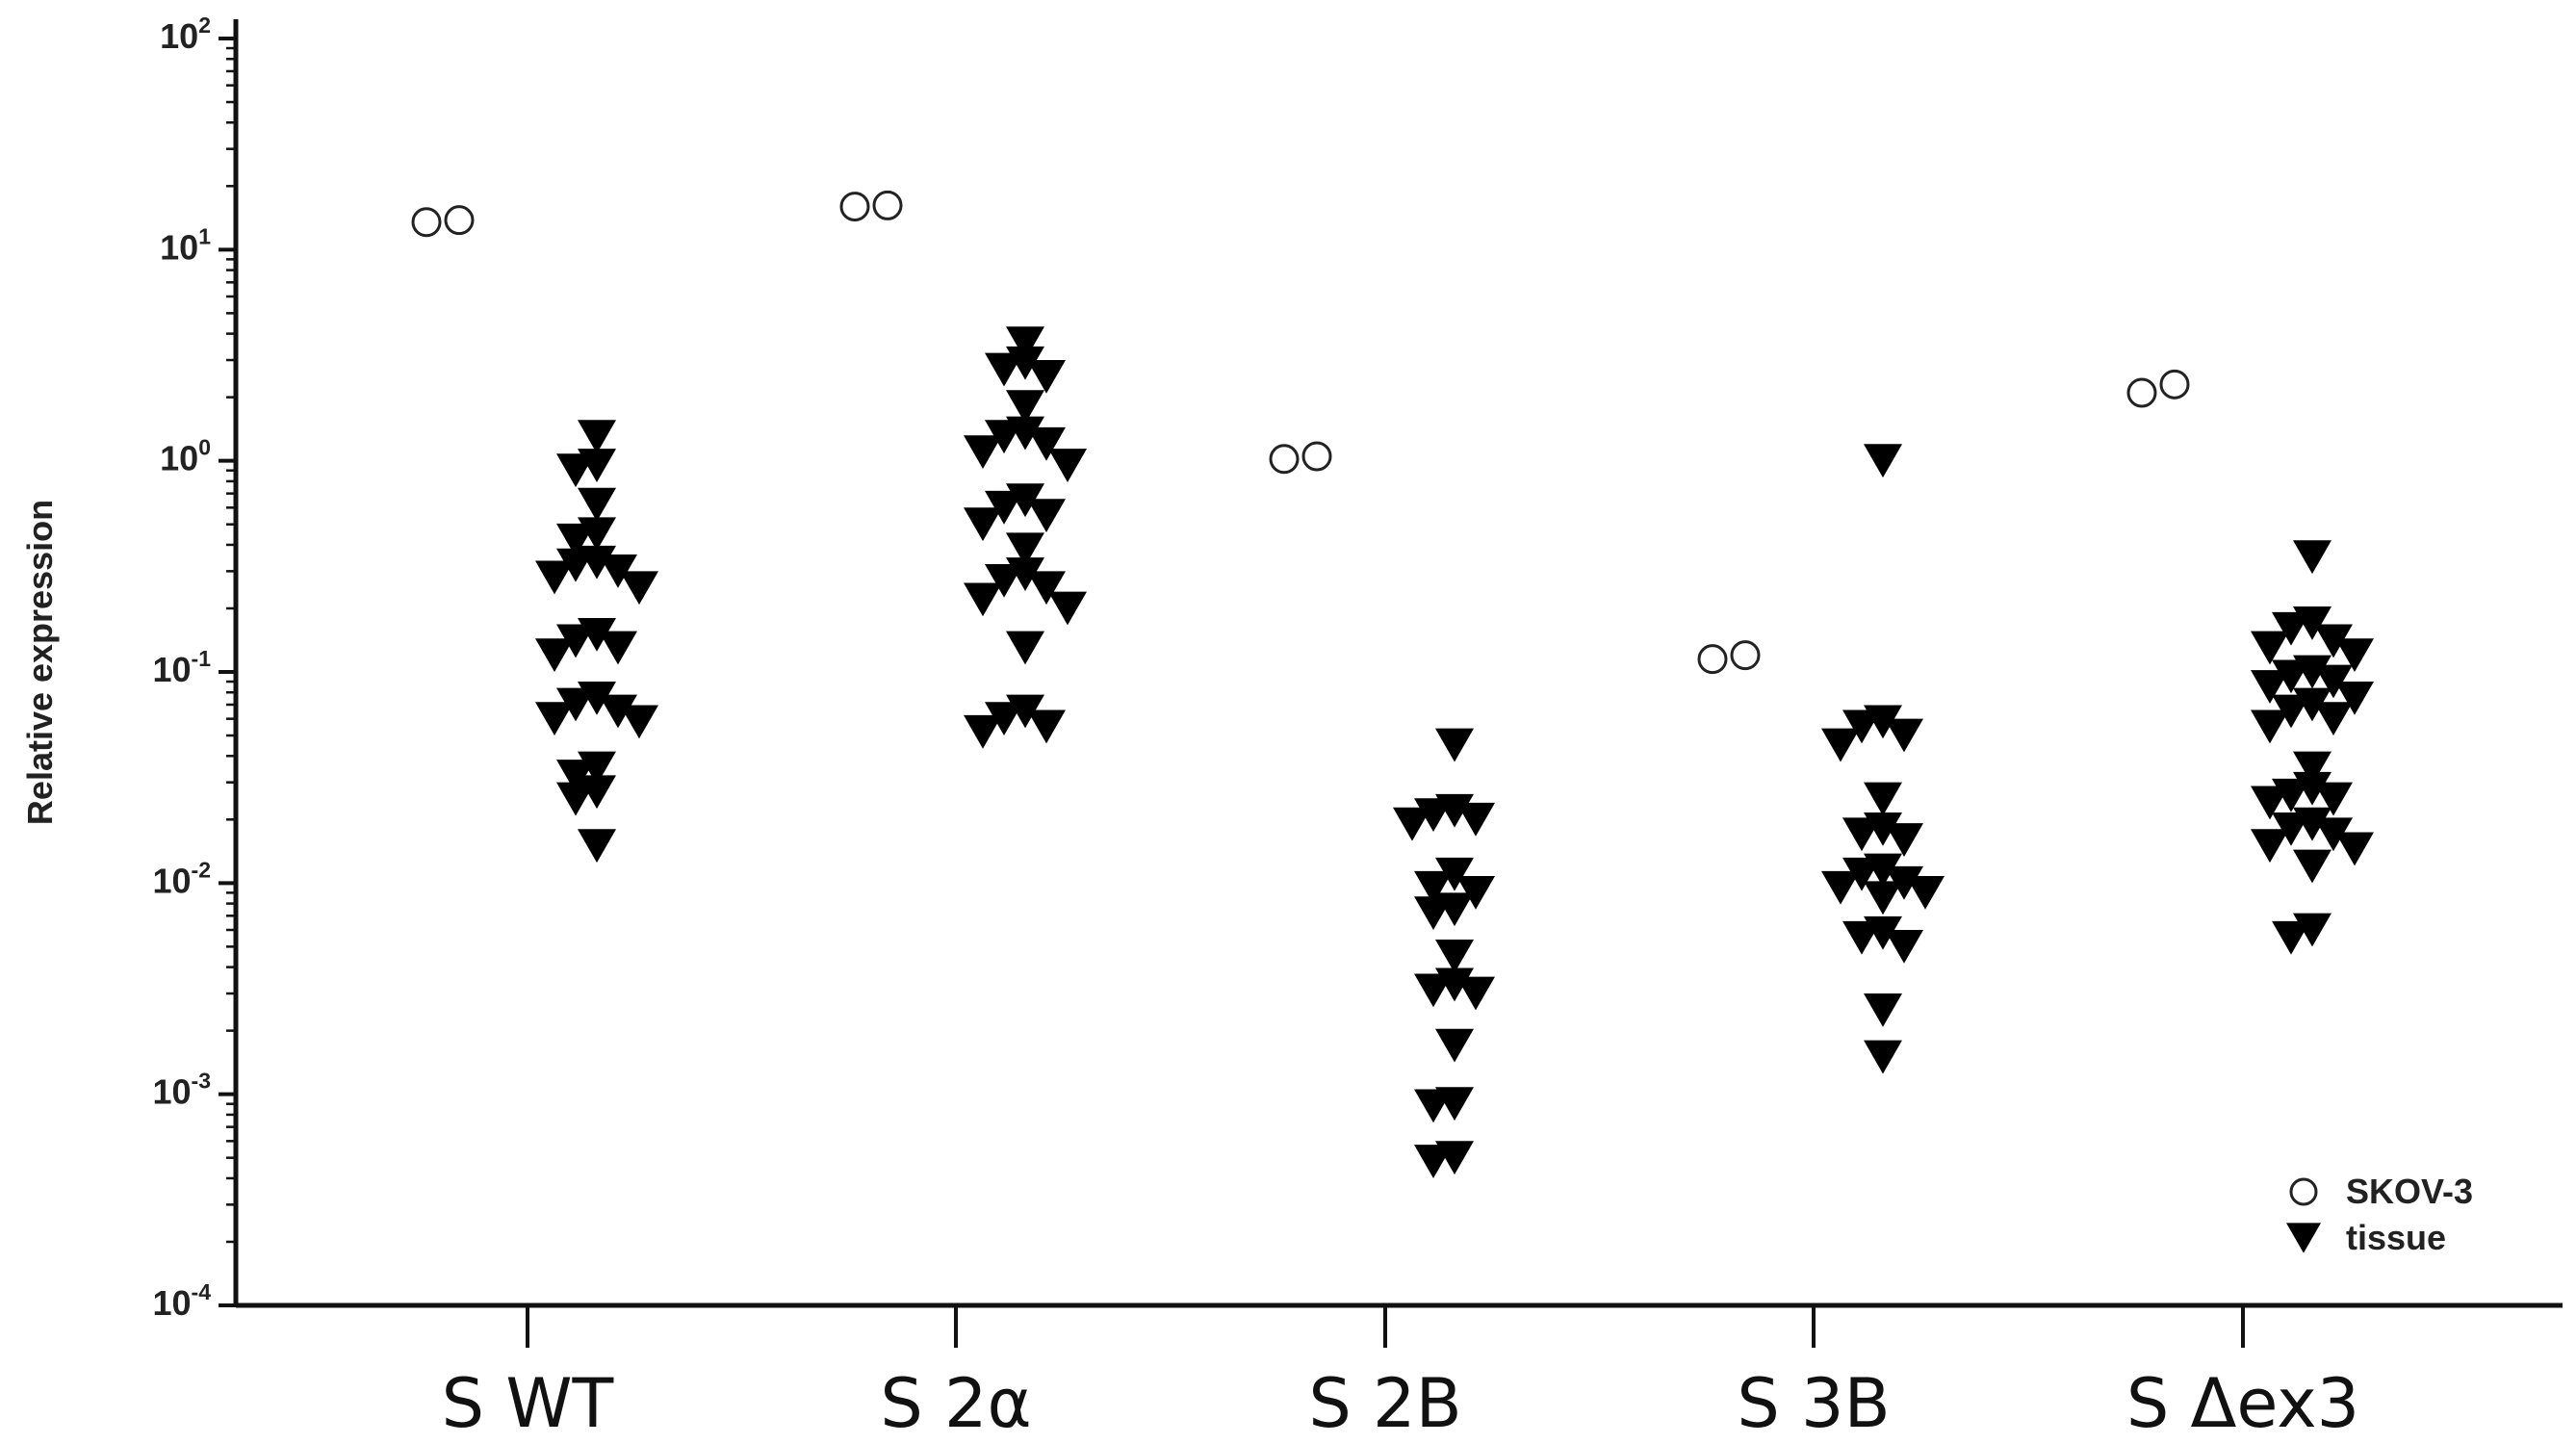 The height and width of the screenshot is (1444, 2576). I want to click on y-axis-ticks: 10² 10¹ 10⁰ 10⁻¹ 10⁻² 10⁻³ 10⁻⁴, so click(195, 668).